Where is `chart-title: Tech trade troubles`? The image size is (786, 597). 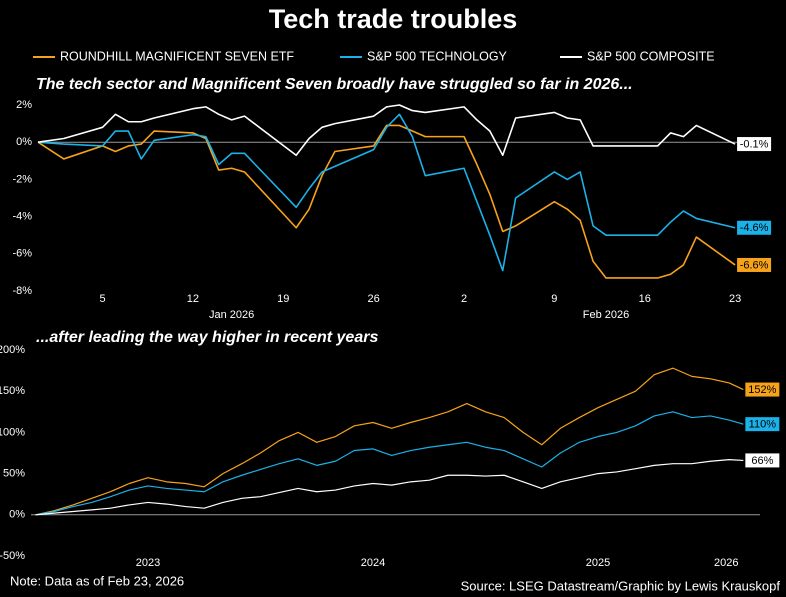 chart-title: Tech trade troubles is located at coordinates (393, 19).